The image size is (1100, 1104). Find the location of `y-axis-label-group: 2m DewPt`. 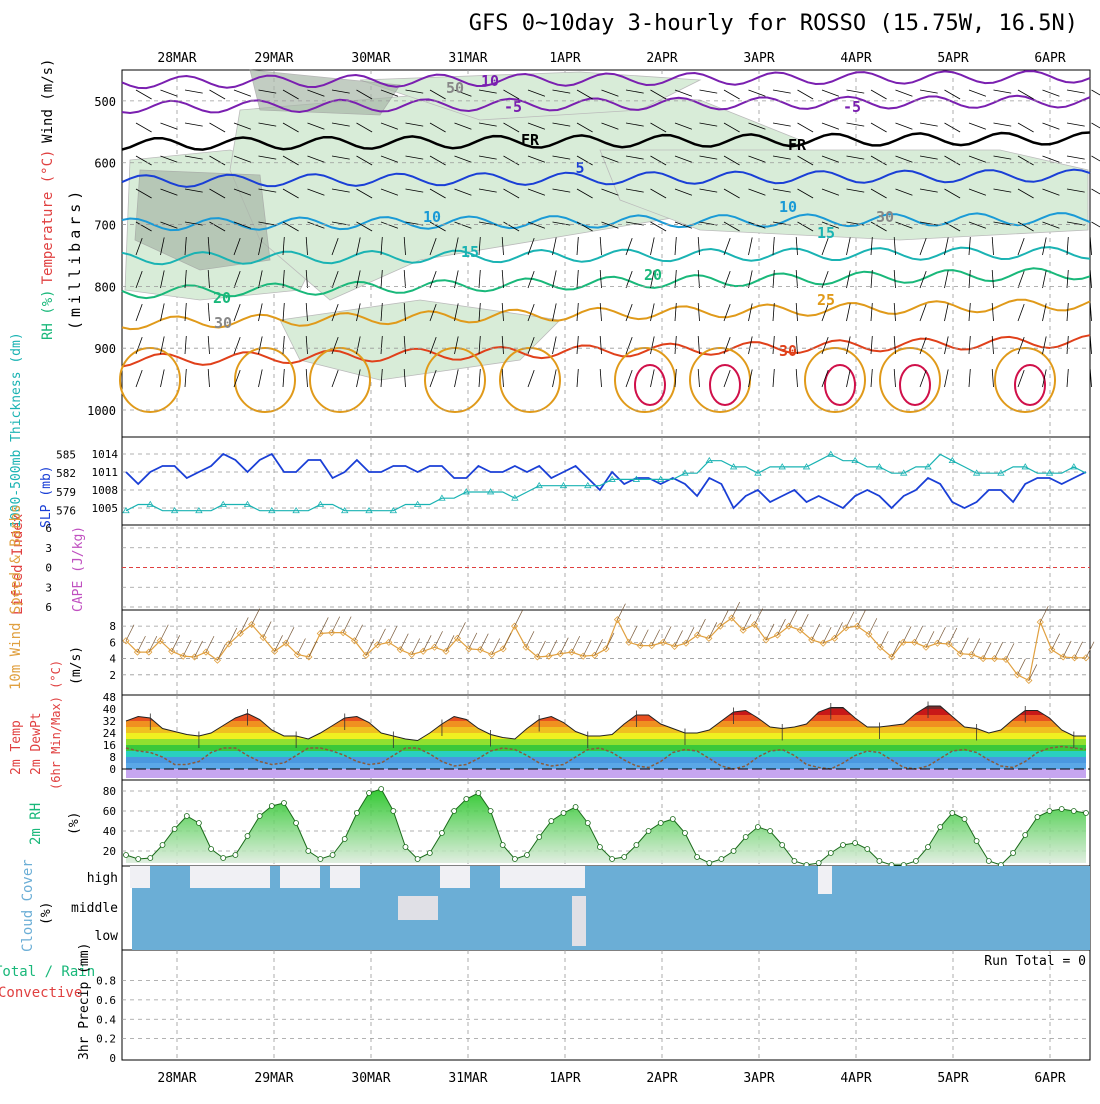

y-axis-label-group: 2m DewPt is located at coordinates (36, 743).